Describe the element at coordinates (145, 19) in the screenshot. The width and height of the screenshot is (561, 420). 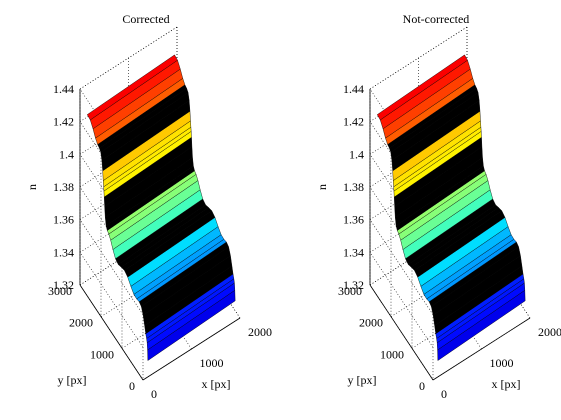
I see `chart-title: Corrected` at that location.